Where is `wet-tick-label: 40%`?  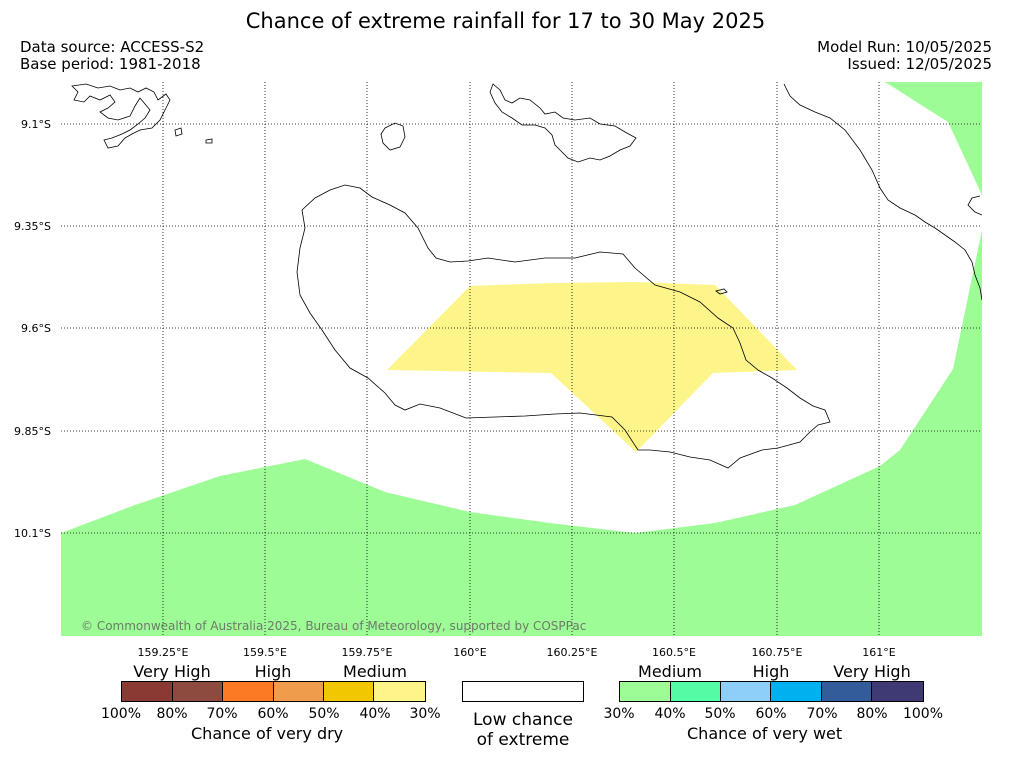 wet-tick-label: 40% is located at coordinates (670, 714).